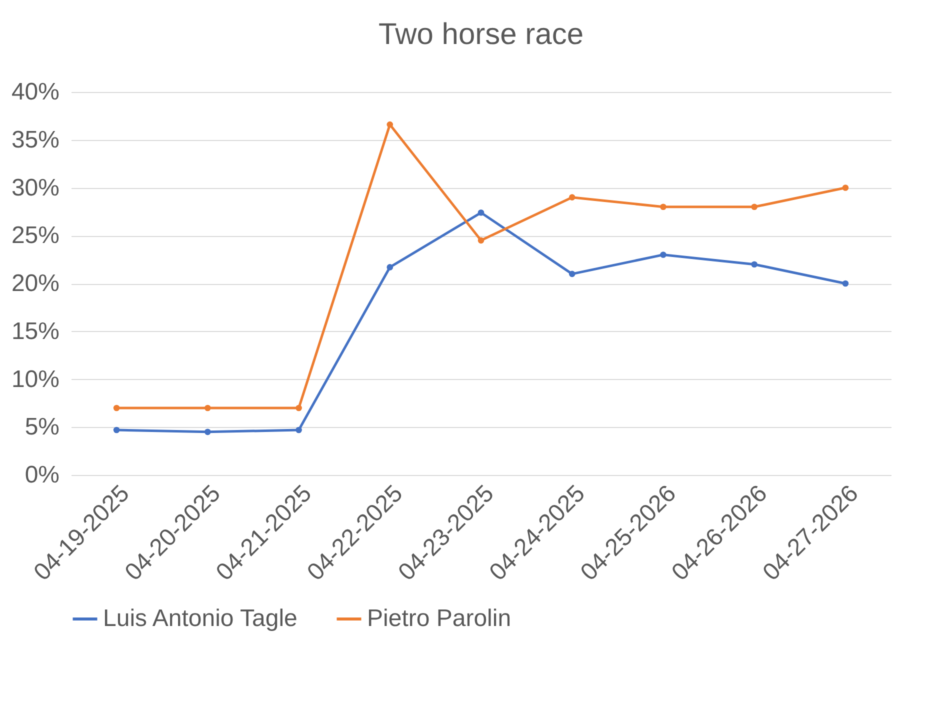 The width and height of the screenshot is (932, 706). I want to click on legend-label: Pietro Parolin, so click(439, 618).